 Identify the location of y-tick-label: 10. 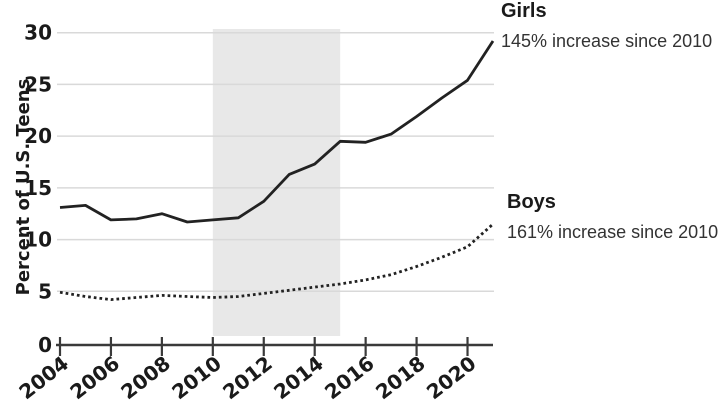
(38, 240).